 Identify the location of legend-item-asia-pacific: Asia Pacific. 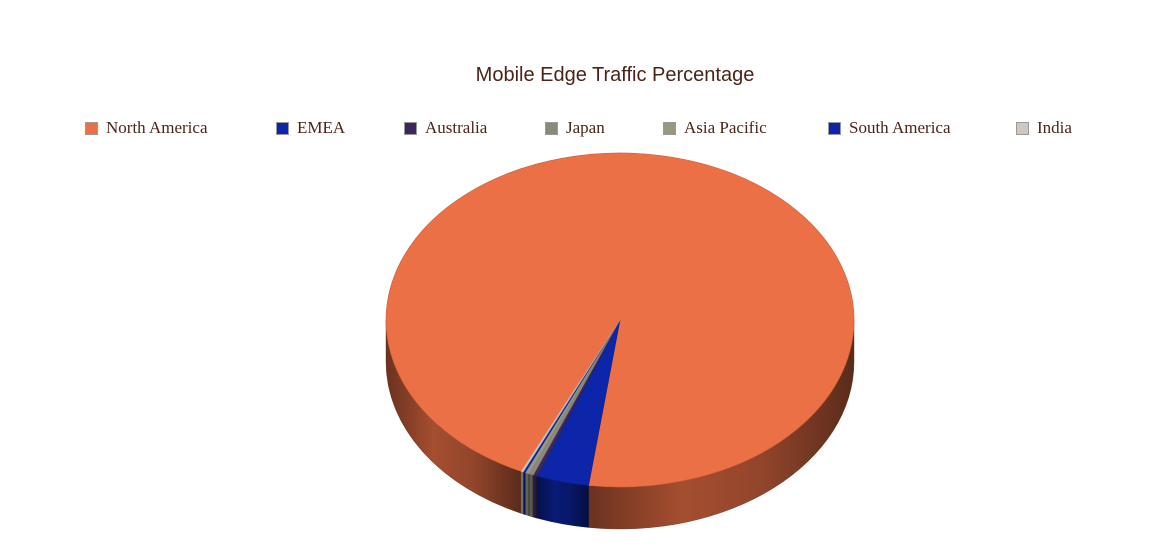
(715, 128).